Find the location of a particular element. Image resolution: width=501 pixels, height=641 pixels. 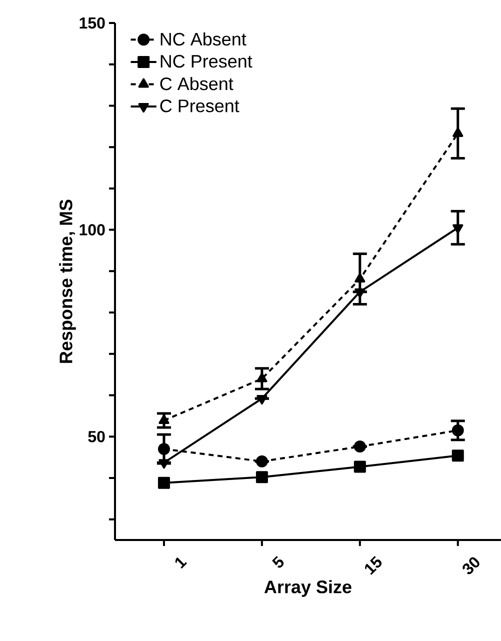

x-tick-label: 1 is located at coordinates (181, 563).